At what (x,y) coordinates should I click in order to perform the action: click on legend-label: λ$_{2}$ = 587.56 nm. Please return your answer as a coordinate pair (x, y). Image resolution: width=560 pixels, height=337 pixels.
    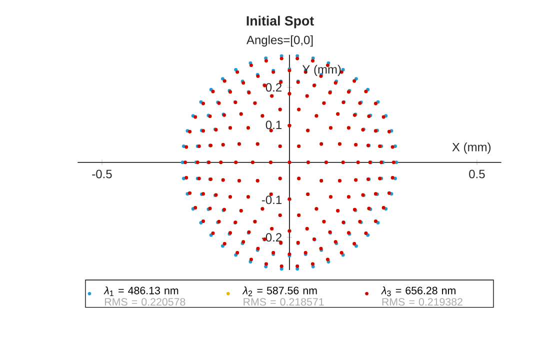
    Looking at the image, I should click on (279, 291).